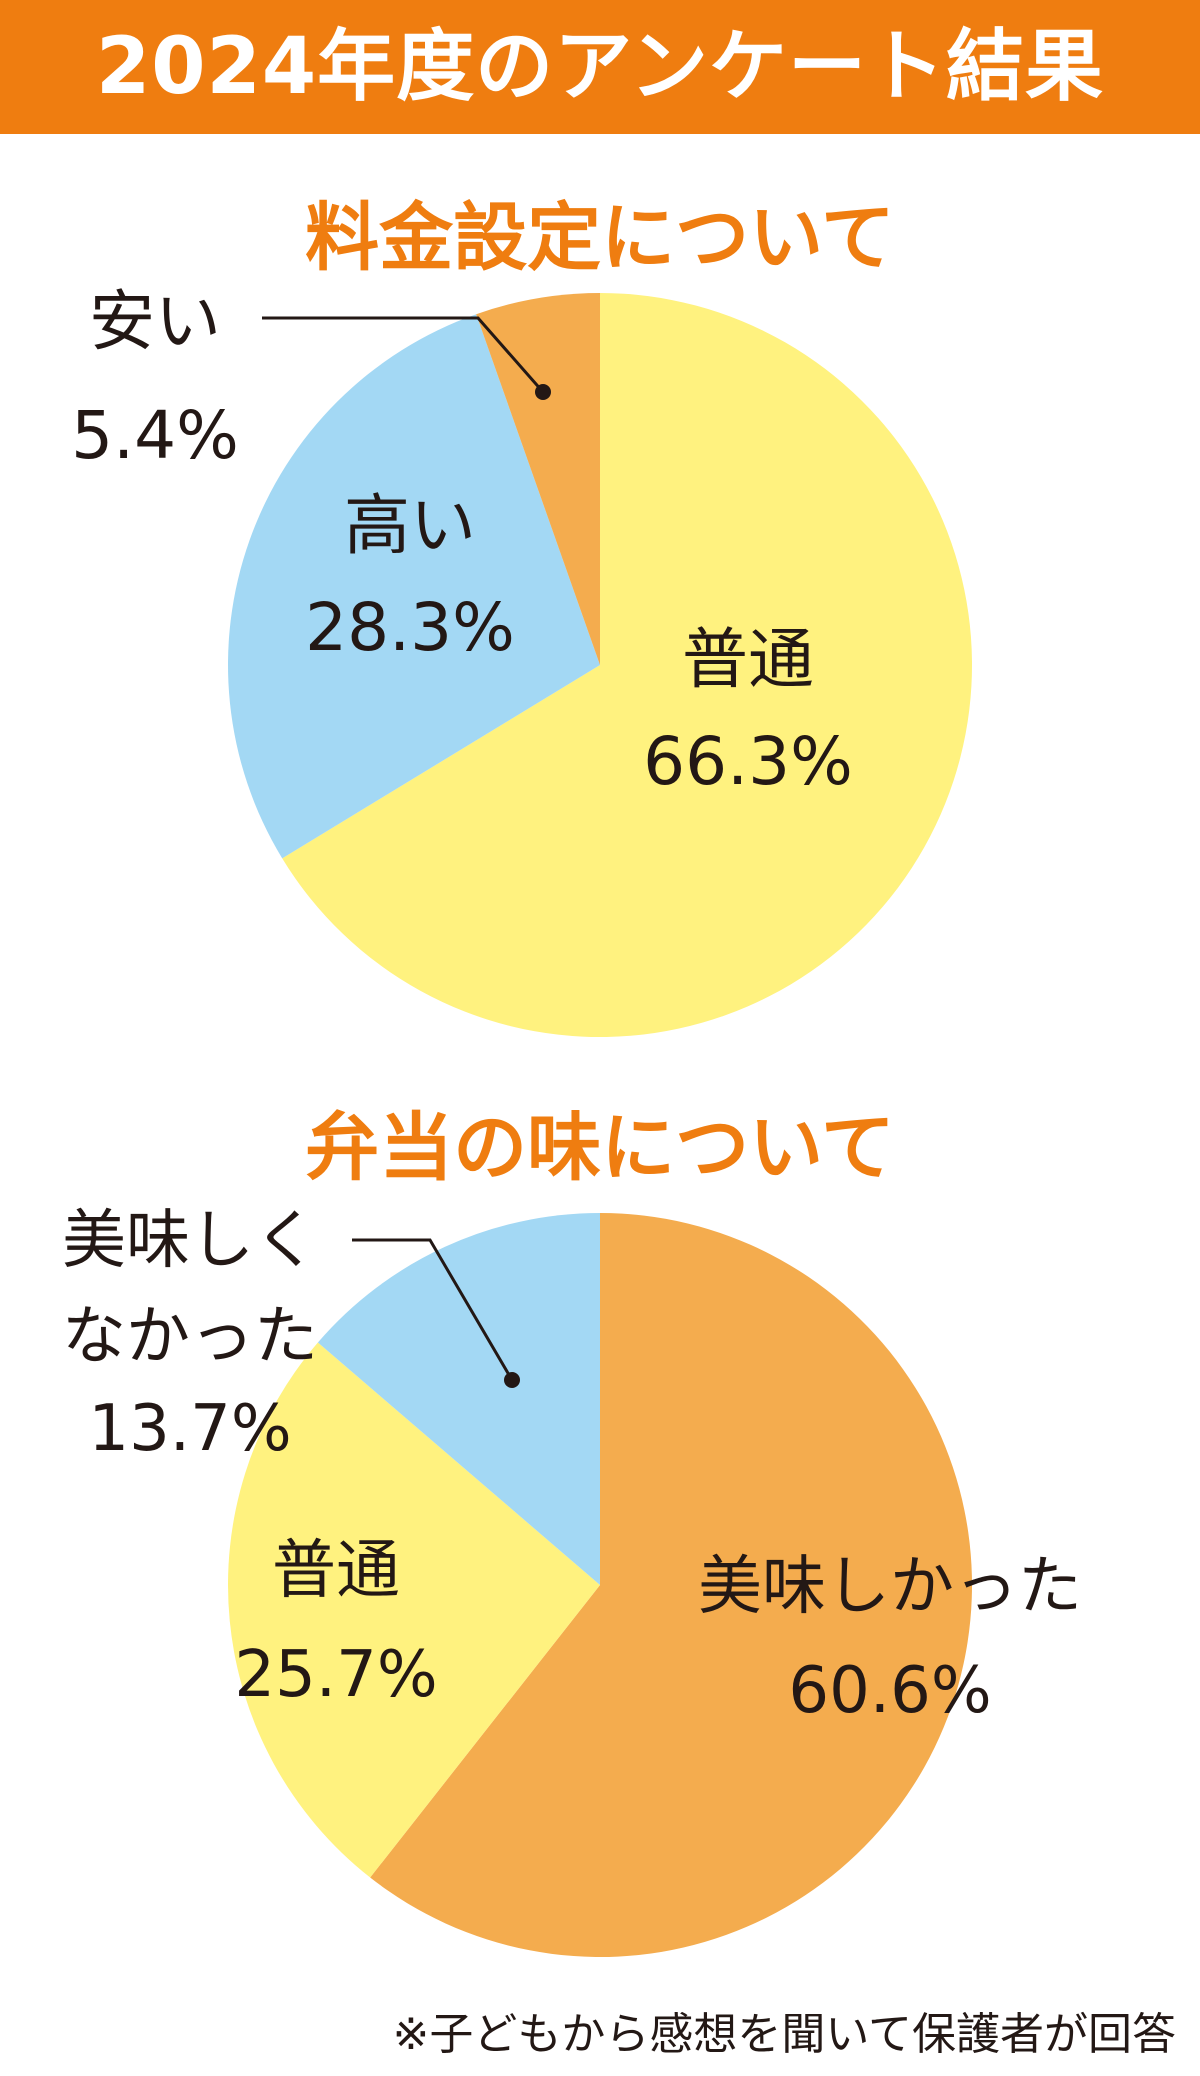 The height and width of the screenshot is (2076, 1200). Describe the element at coordinates (189, 1429) in the screenshot. I see `slice-value-not-tasty: 13.7%` at that location.